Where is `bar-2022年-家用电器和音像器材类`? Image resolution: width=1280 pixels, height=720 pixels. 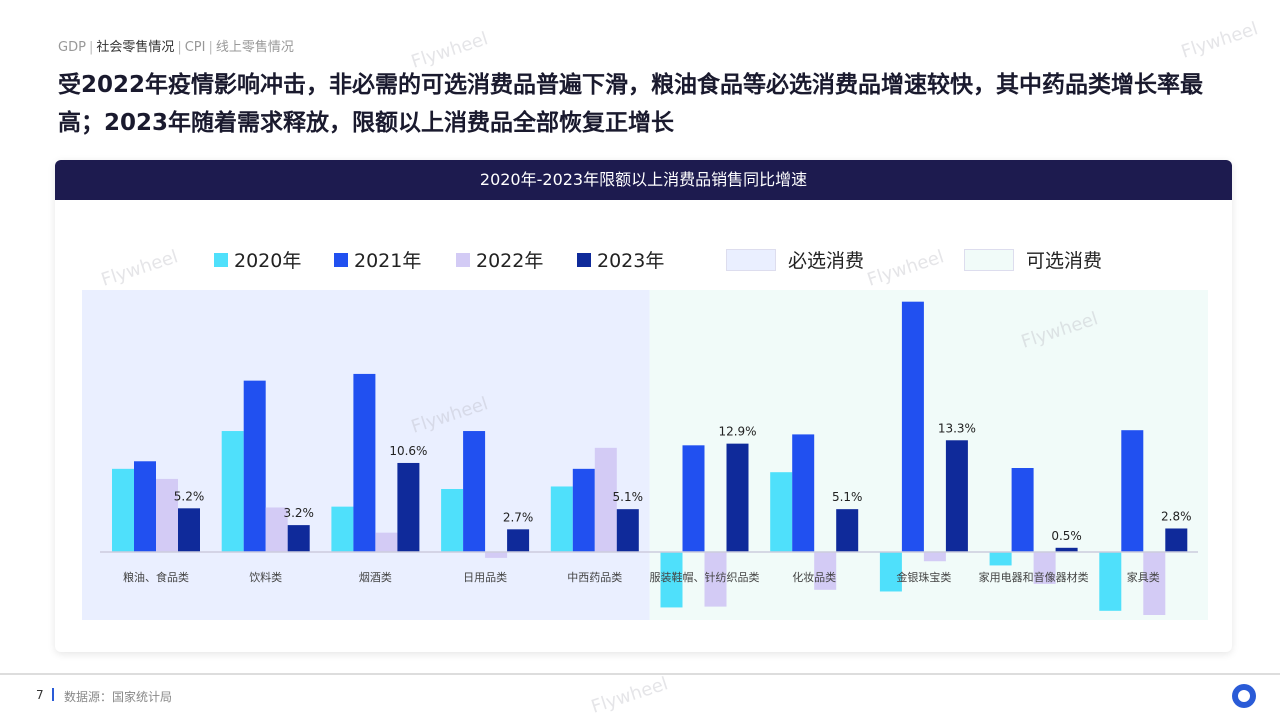 bar-2022年-家用电器和音像器材类 is located at coordinates (1044, 568).